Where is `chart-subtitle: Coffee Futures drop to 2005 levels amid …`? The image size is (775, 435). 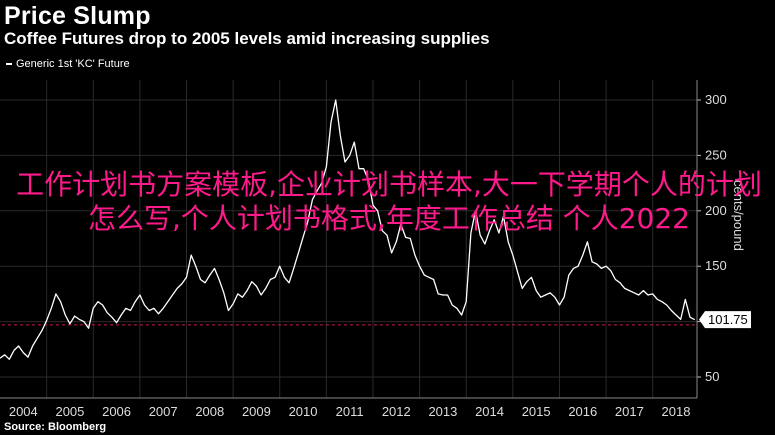 chart-subtitle: Coffee Futures drop to 2005 levels amid … is located at coordinates (247, 38).